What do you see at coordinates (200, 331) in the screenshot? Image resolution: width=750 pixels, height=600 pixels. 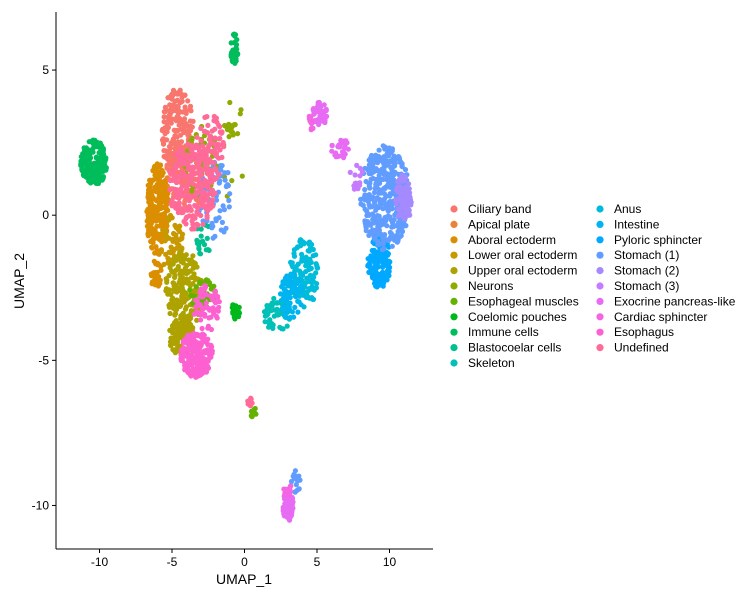 I see `series-esophagus` at bounding box center [200, 331].